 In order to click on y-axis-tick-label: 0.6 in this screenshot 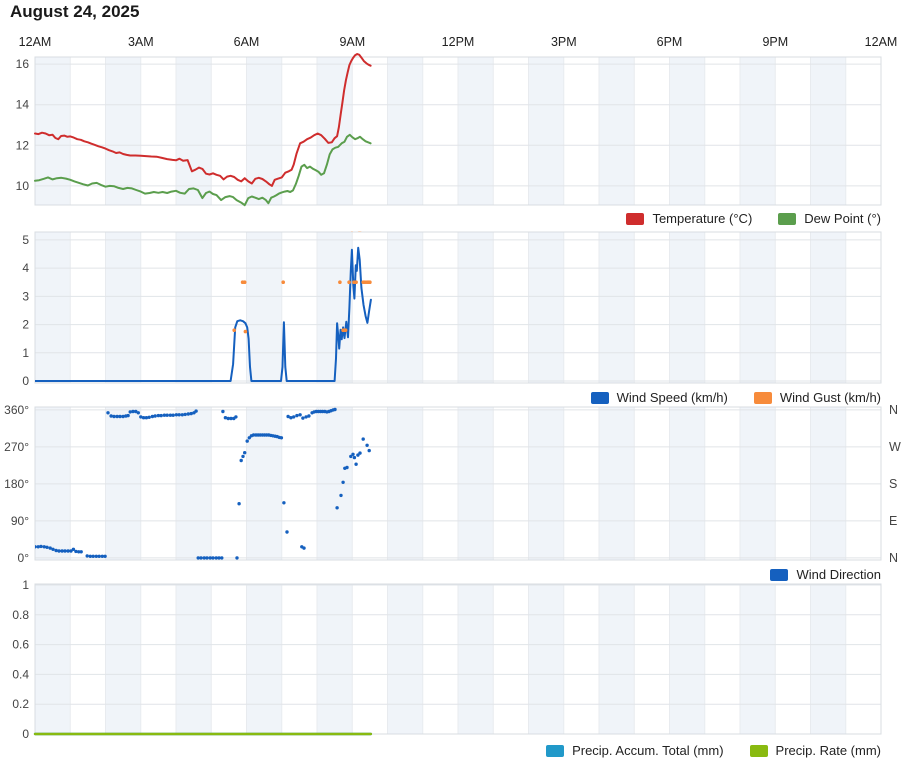, I will do `click(20, 645)`.